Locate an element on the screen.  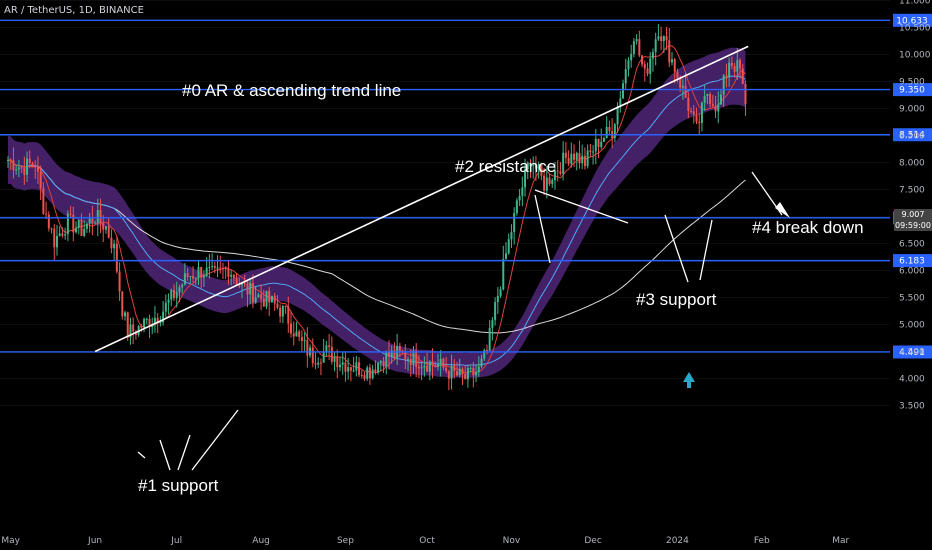
annotation-1: #1 support is located at coordinates (178, 485).